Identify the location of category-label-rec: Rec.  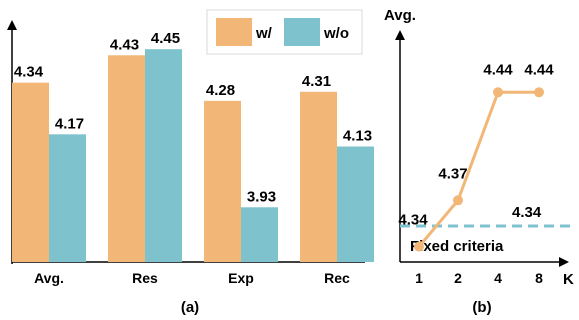
(337, 278).